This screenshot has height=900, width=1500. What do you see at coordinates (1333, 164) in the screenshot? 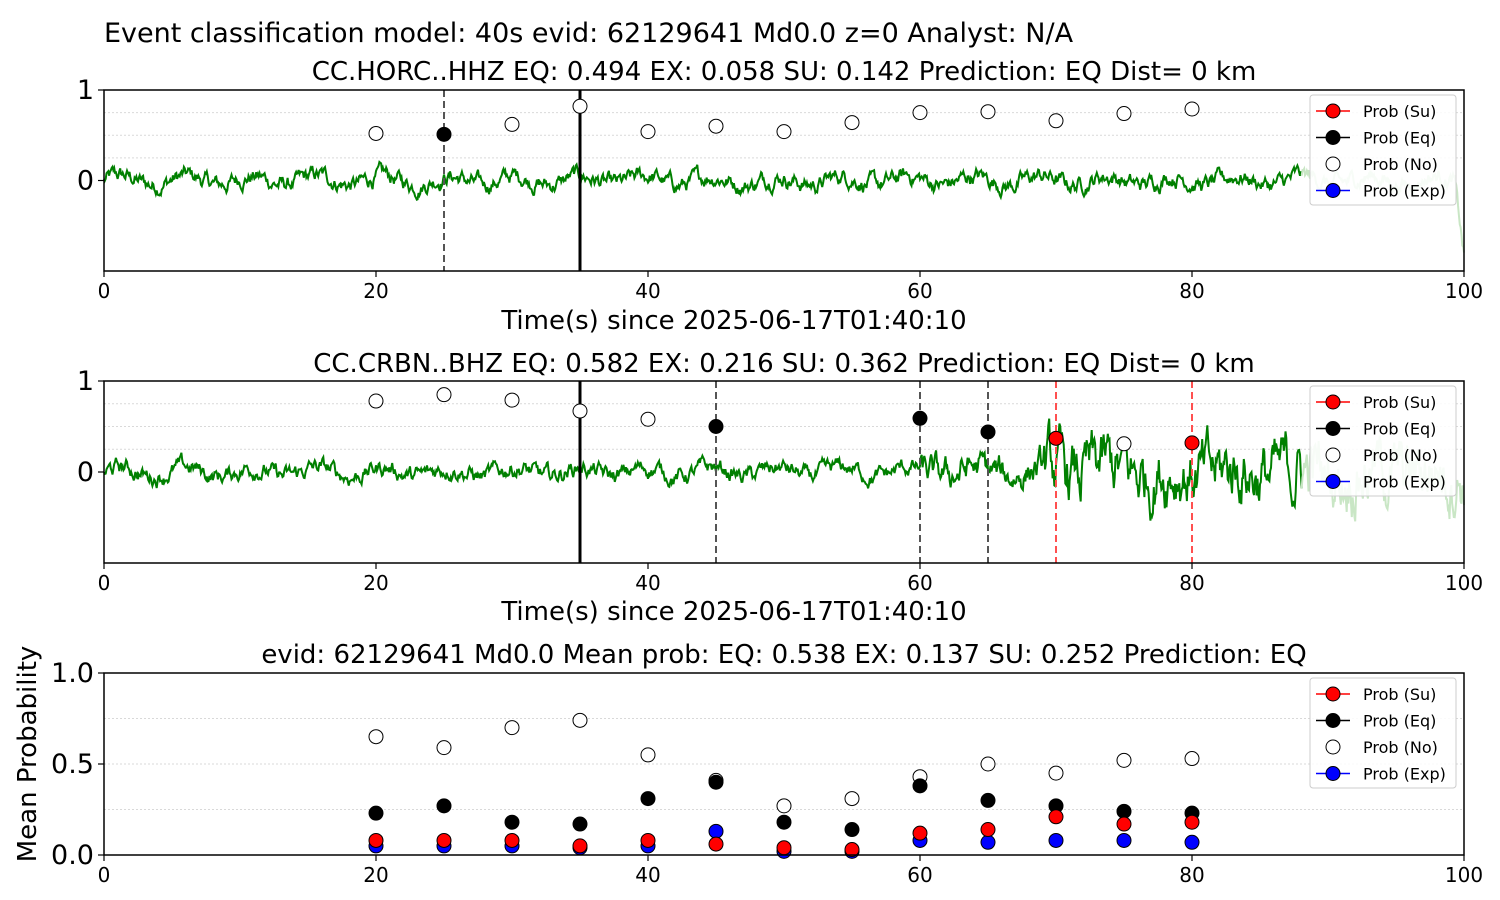
I see `legend-marker-no` at bounding box center [1333, 164].